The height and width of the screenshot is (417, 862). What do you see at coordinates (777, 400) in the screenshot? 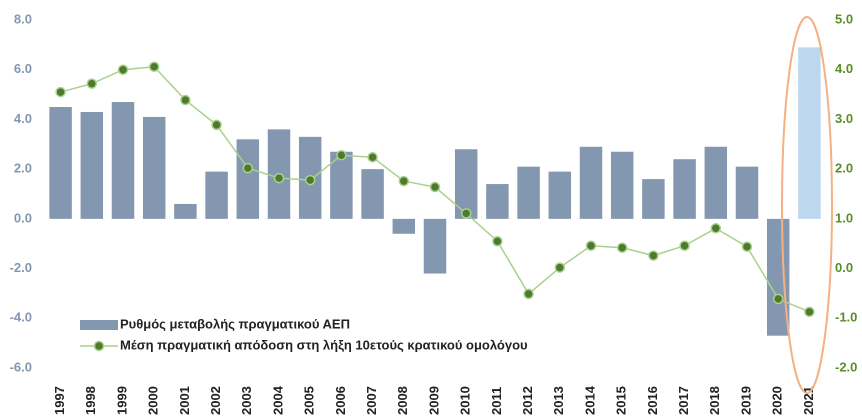
I see `x-tick-label: 2020` at bounding box center [777, 400].